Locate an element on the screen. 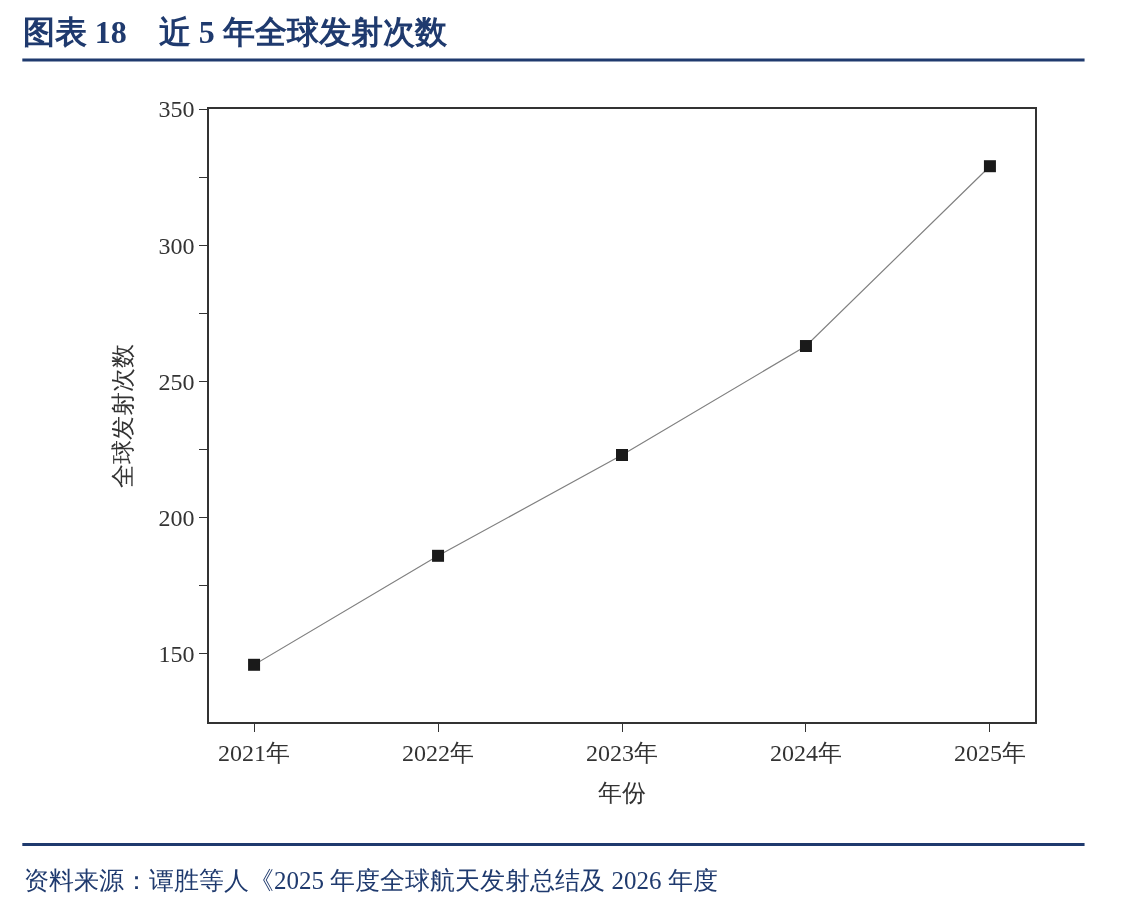 The width and height of the screenshot is (1143, 913). x-tick-label: 2024年 is located at coordinates (805, 752).